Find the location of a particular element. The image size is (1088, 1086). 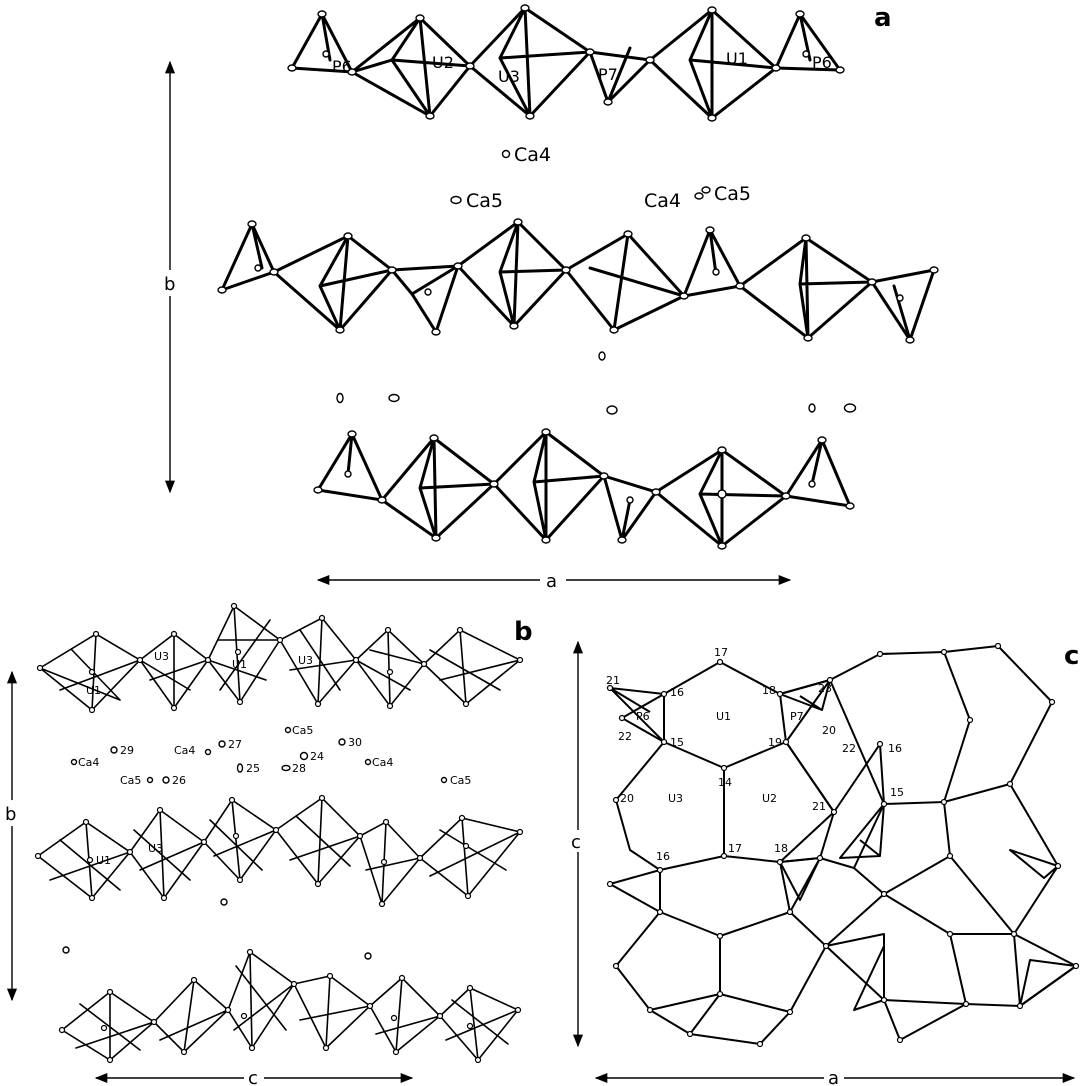

label-c-15b: 15 is located at coordinates (897, 792).